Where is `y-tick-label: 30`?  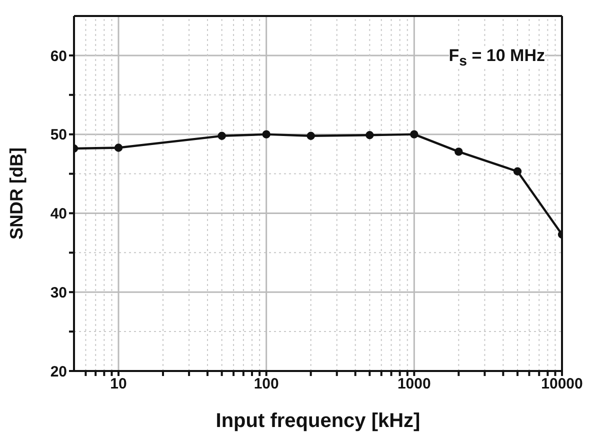 y-tick-label: 30 is located at coordinates (58, 293).